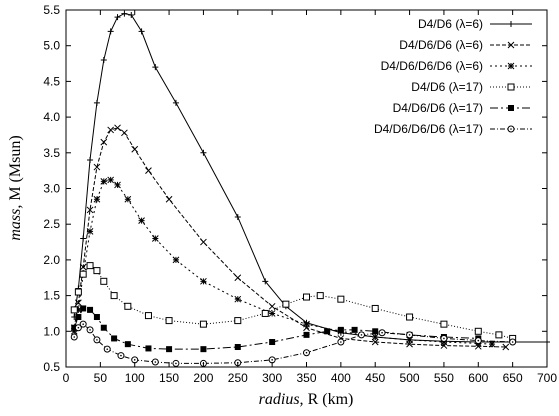 This screenshot has height=416, width=559. I want to click on x-tick-label: 600, so click(478, 378).